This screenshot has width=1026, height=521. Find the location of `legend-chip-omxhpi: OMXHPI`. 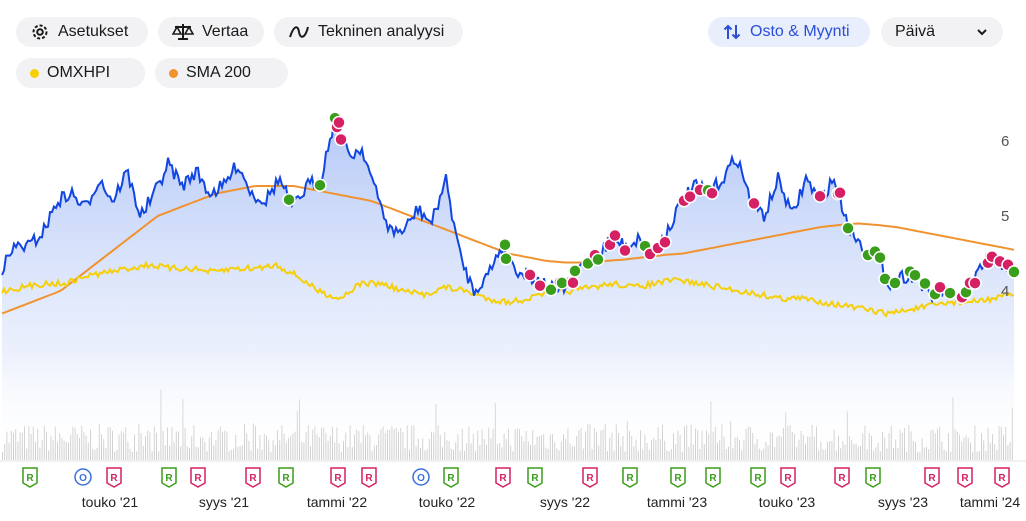

legend-chip-omxhpi: OMXHPI is located at coordinates (80, 73).